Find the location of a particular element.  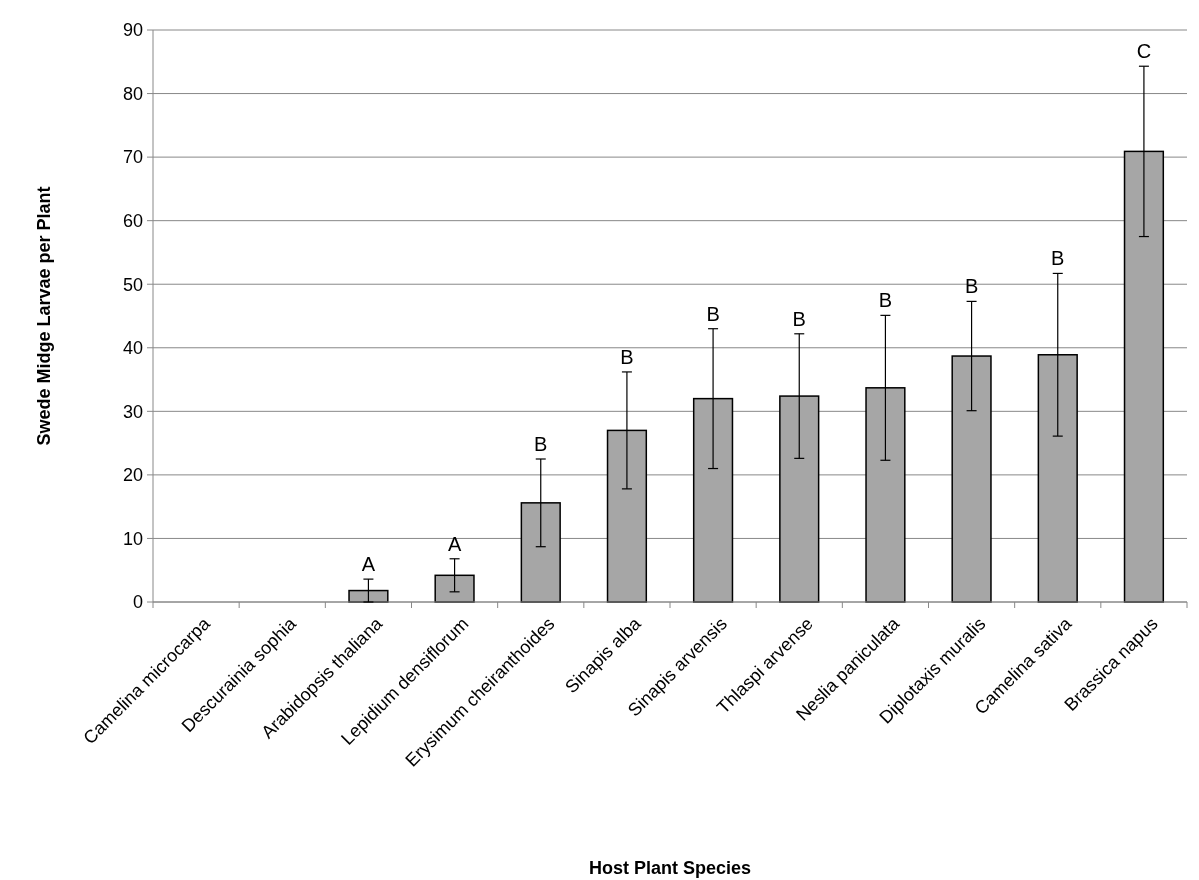

y-tick-label: 60 is located at coordinates (132, 220).